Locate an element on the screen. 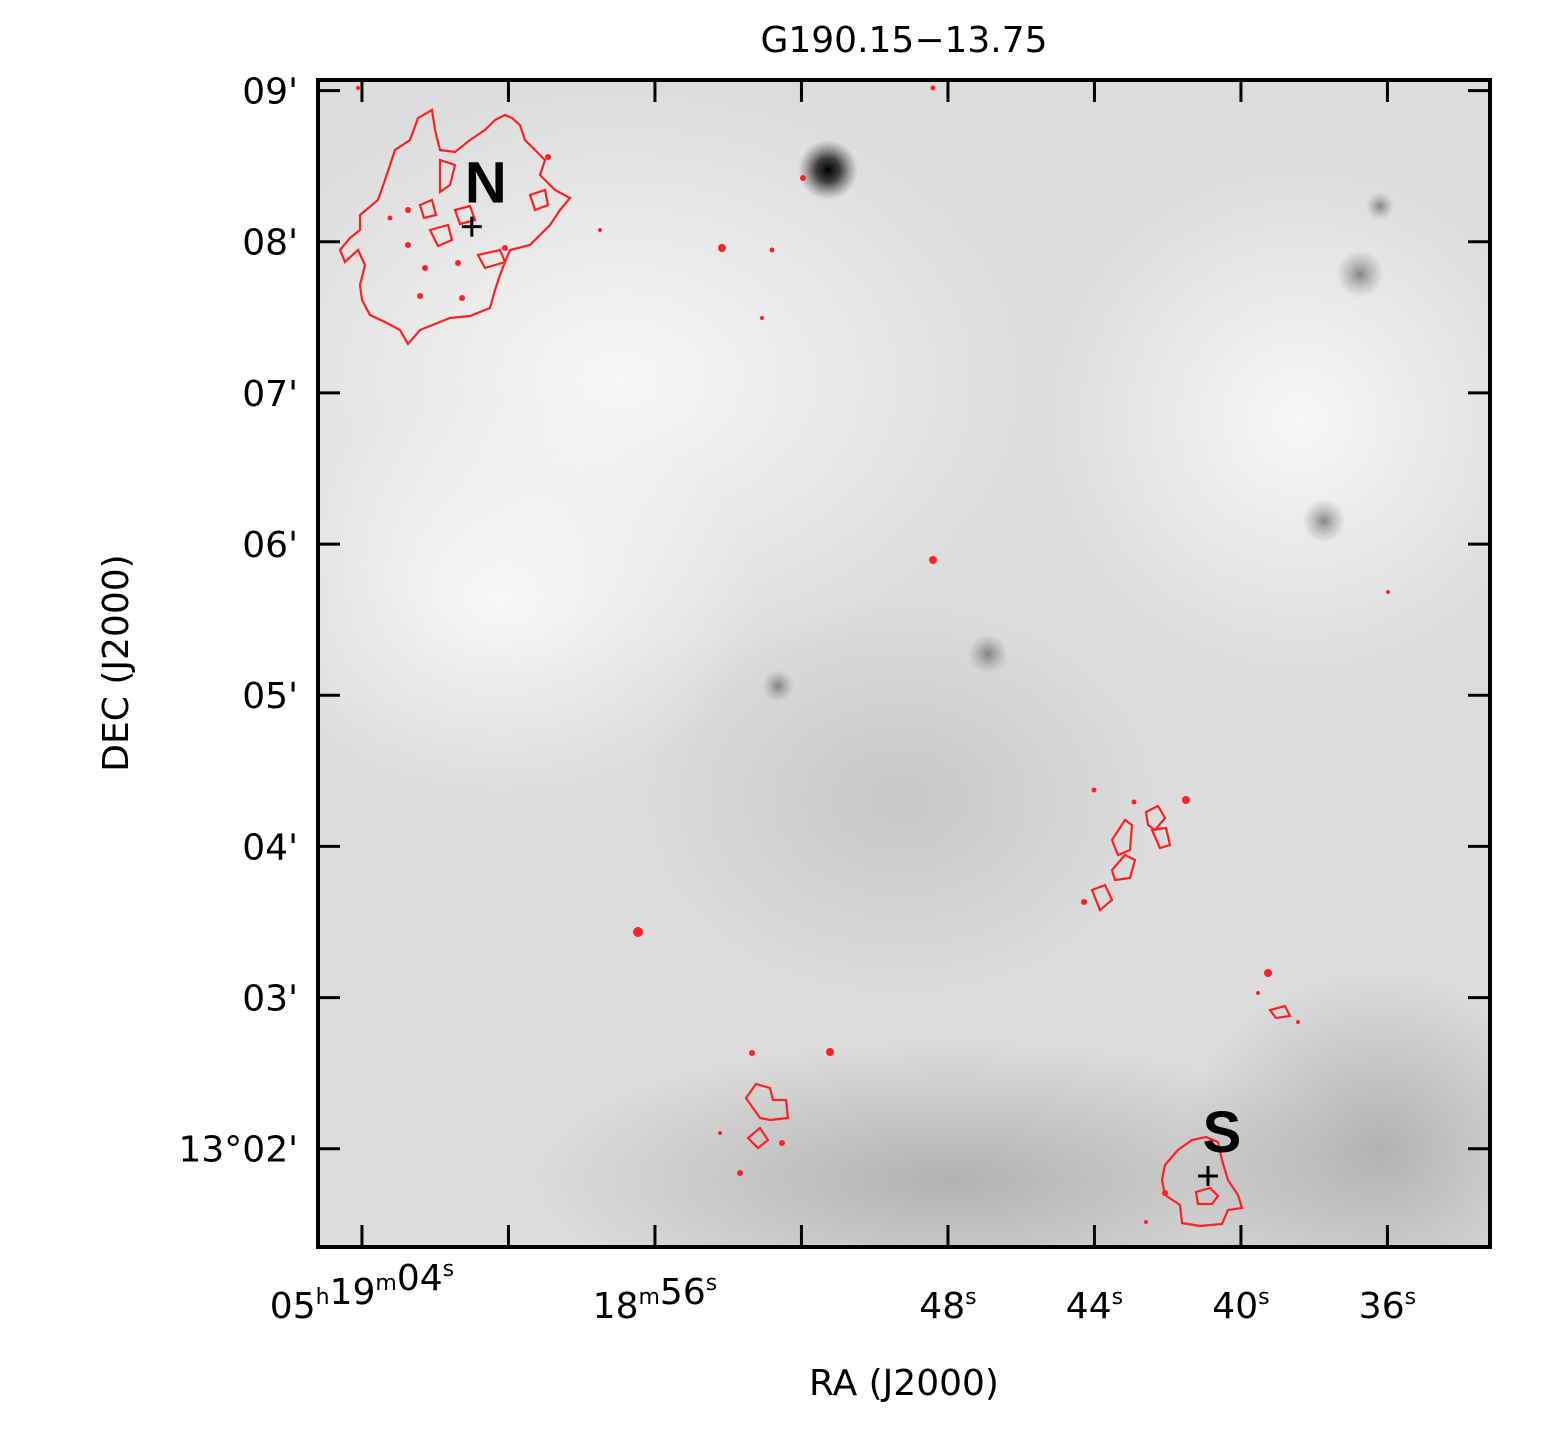  x-tick-label: 36s is located at coordinates (1387, 1306).